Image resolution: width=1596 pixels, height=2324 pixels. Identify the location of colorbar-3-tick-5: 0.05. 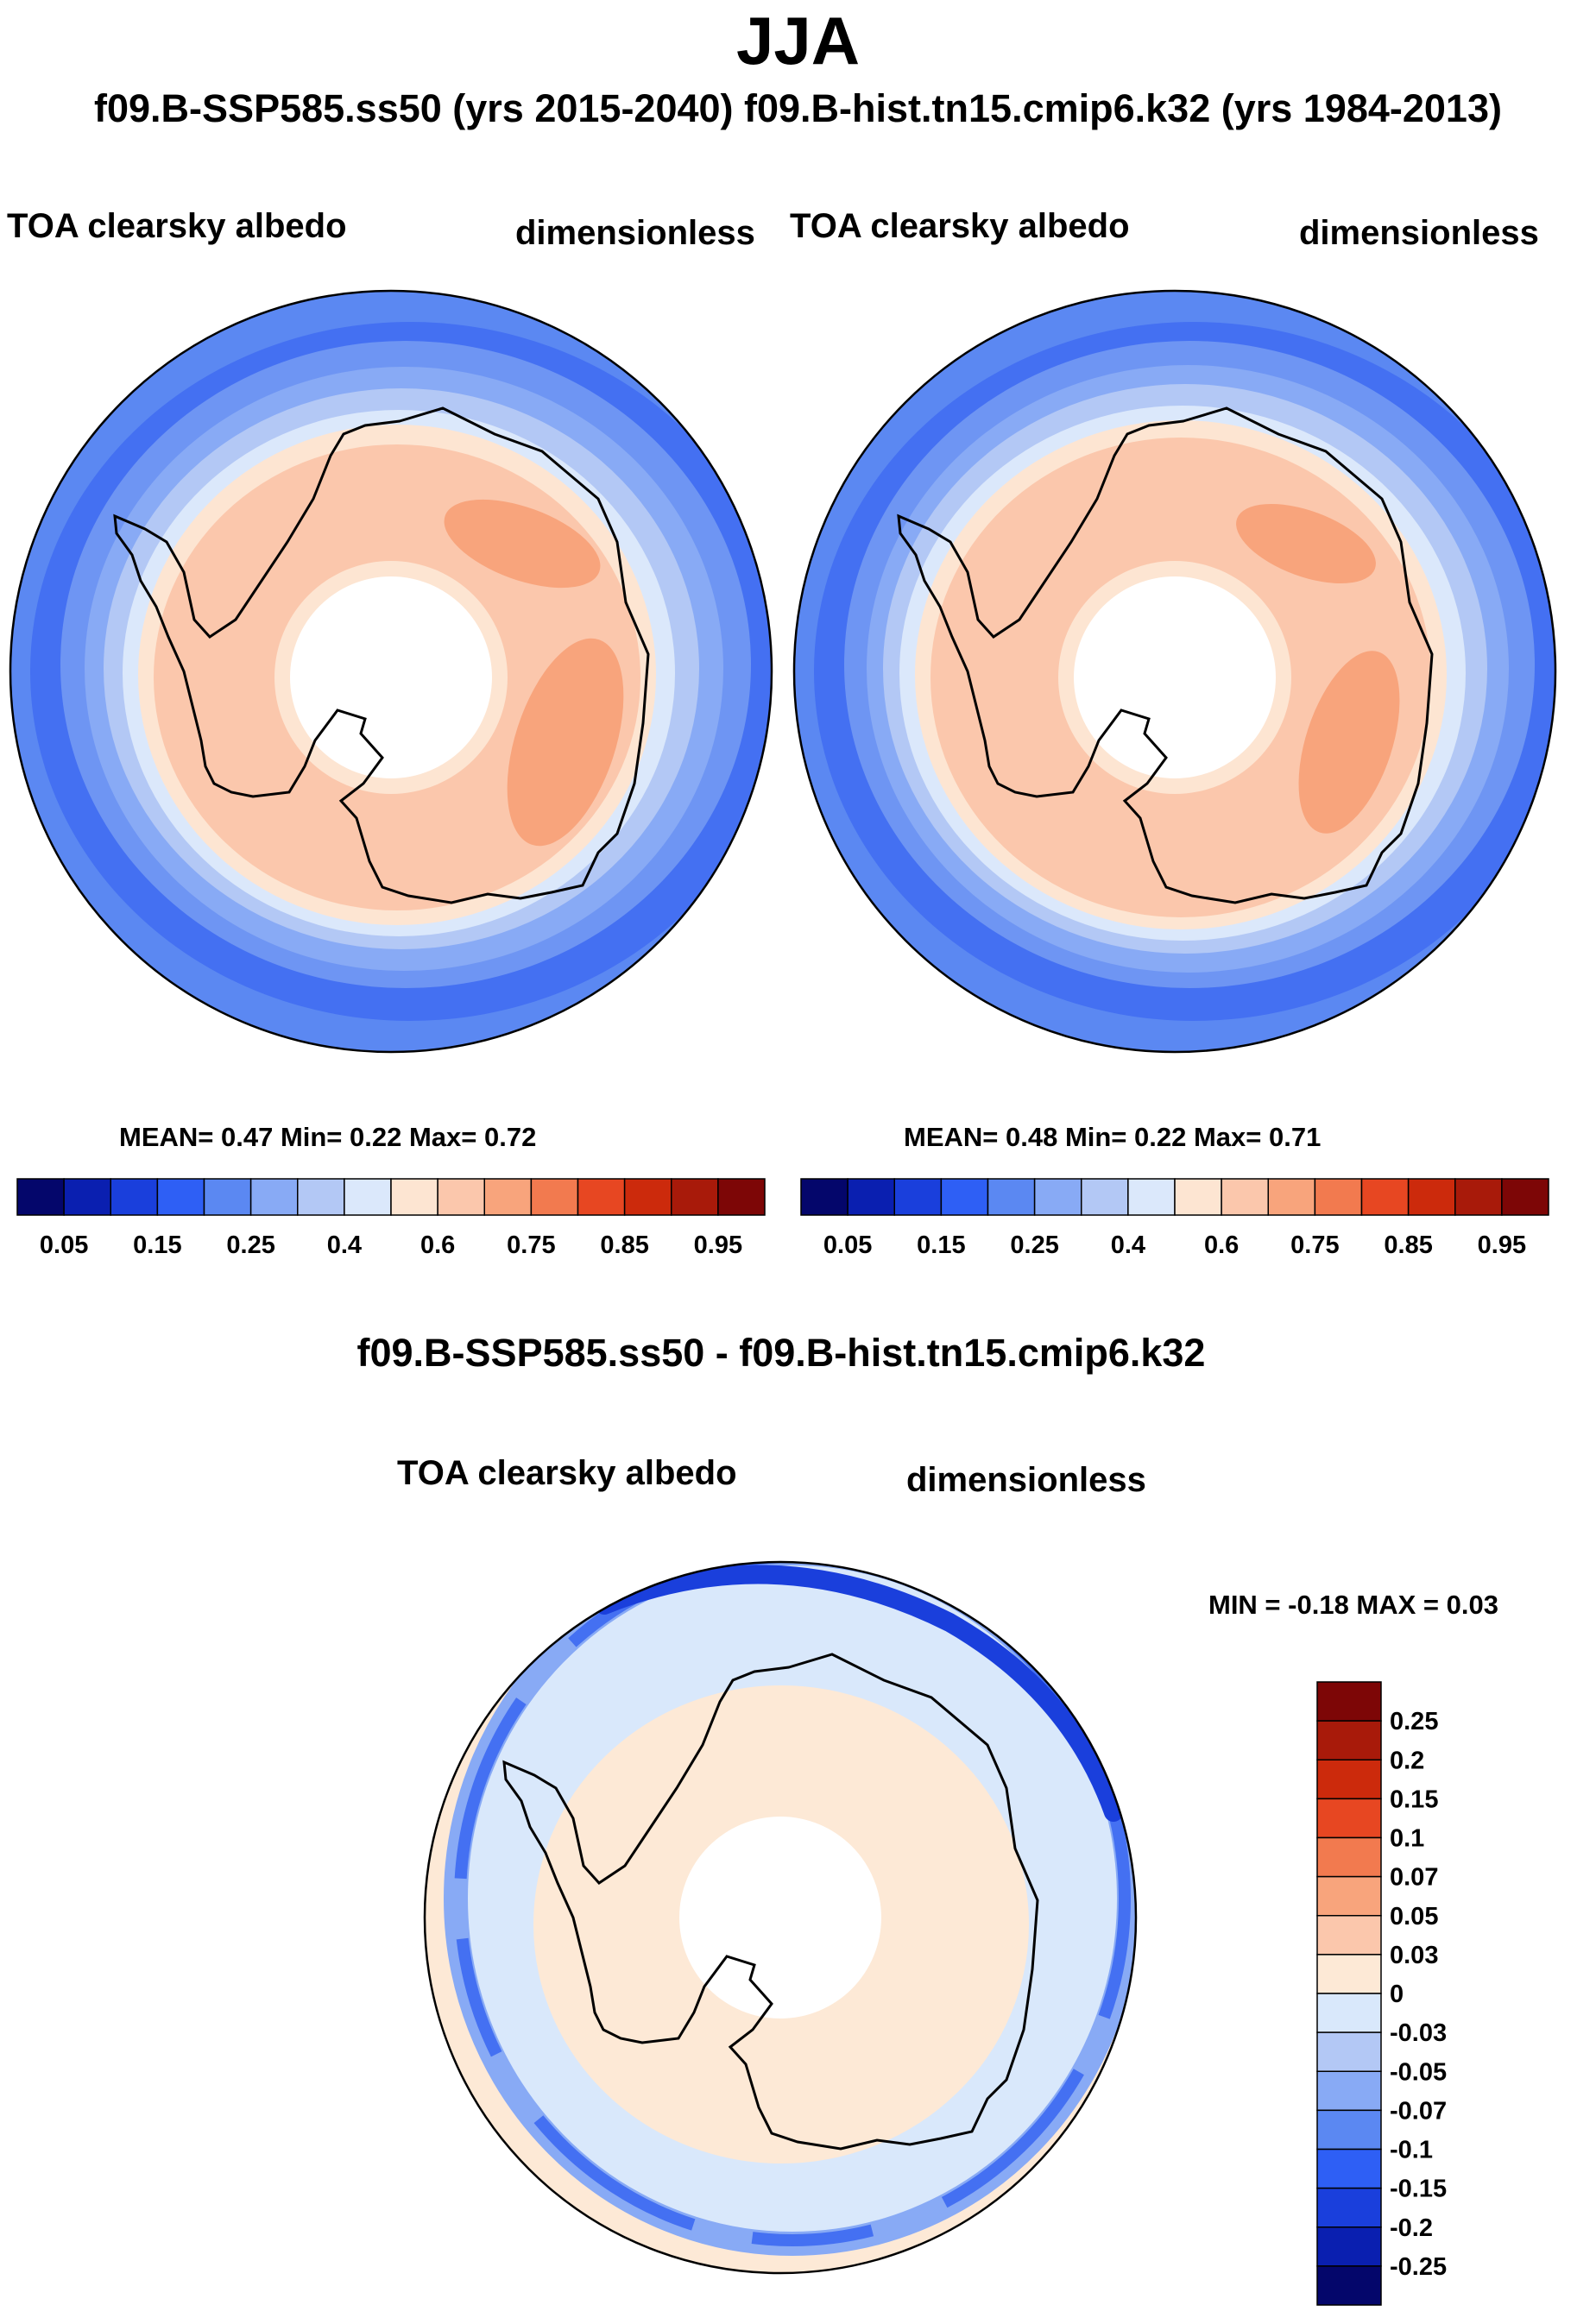
(1414, 1916).